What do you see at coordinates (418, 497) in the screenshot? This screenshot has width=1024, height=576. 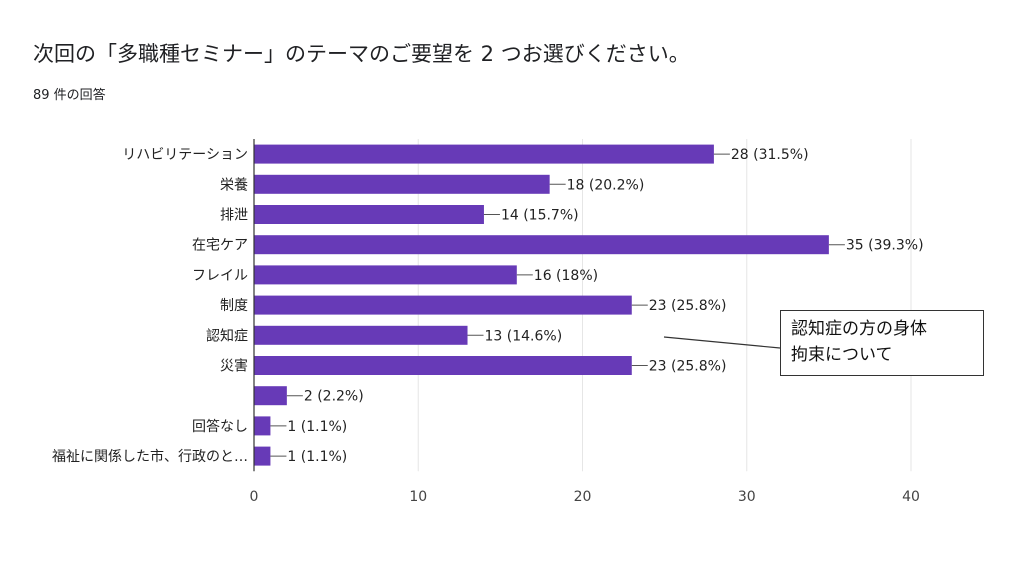 I see `x-tick-label: 10` at bounding box center [418, 497].